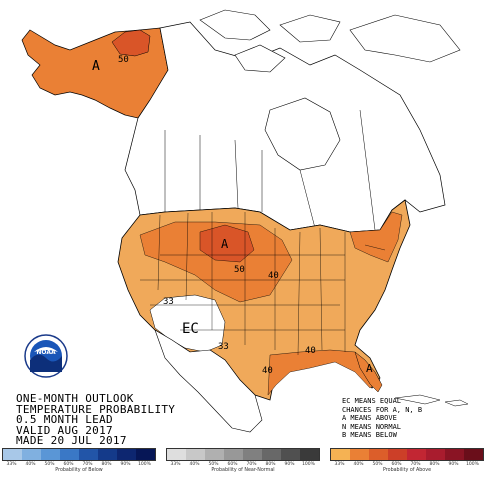  What do you see at coordinates (87, 464) in the screenshot?
I see `legend-below-tick: 70%` at bounding box center [87, 464].